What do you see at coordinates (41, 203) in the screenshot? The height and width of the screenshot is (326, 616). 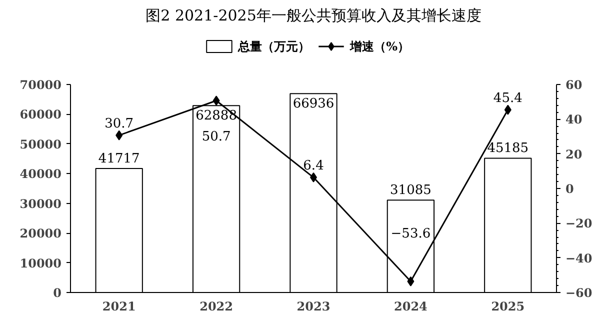 I see `y-tick-label: 30000` at bounding box center [41, 203].